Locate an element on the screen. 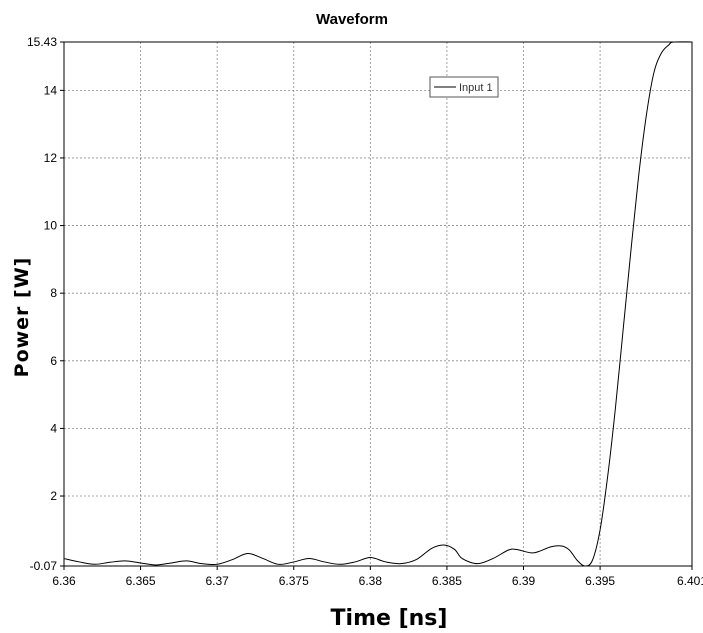  x-tick-label: 6.365 is located at coordinates (141, 581).